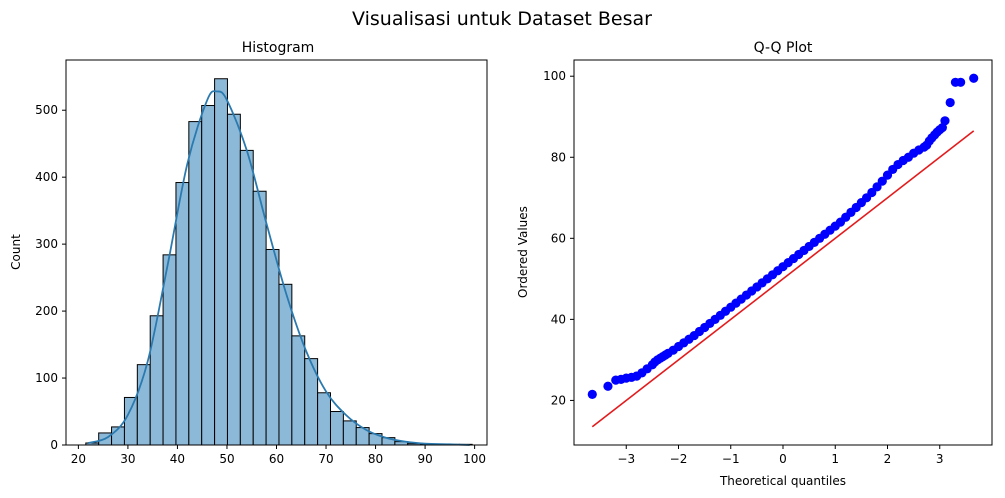 This screenshot has width=1005, height=498. Describe the element at coordinates (46, 110) in the screenshot. I see `histogram-y-tick-label: 500` at that location.